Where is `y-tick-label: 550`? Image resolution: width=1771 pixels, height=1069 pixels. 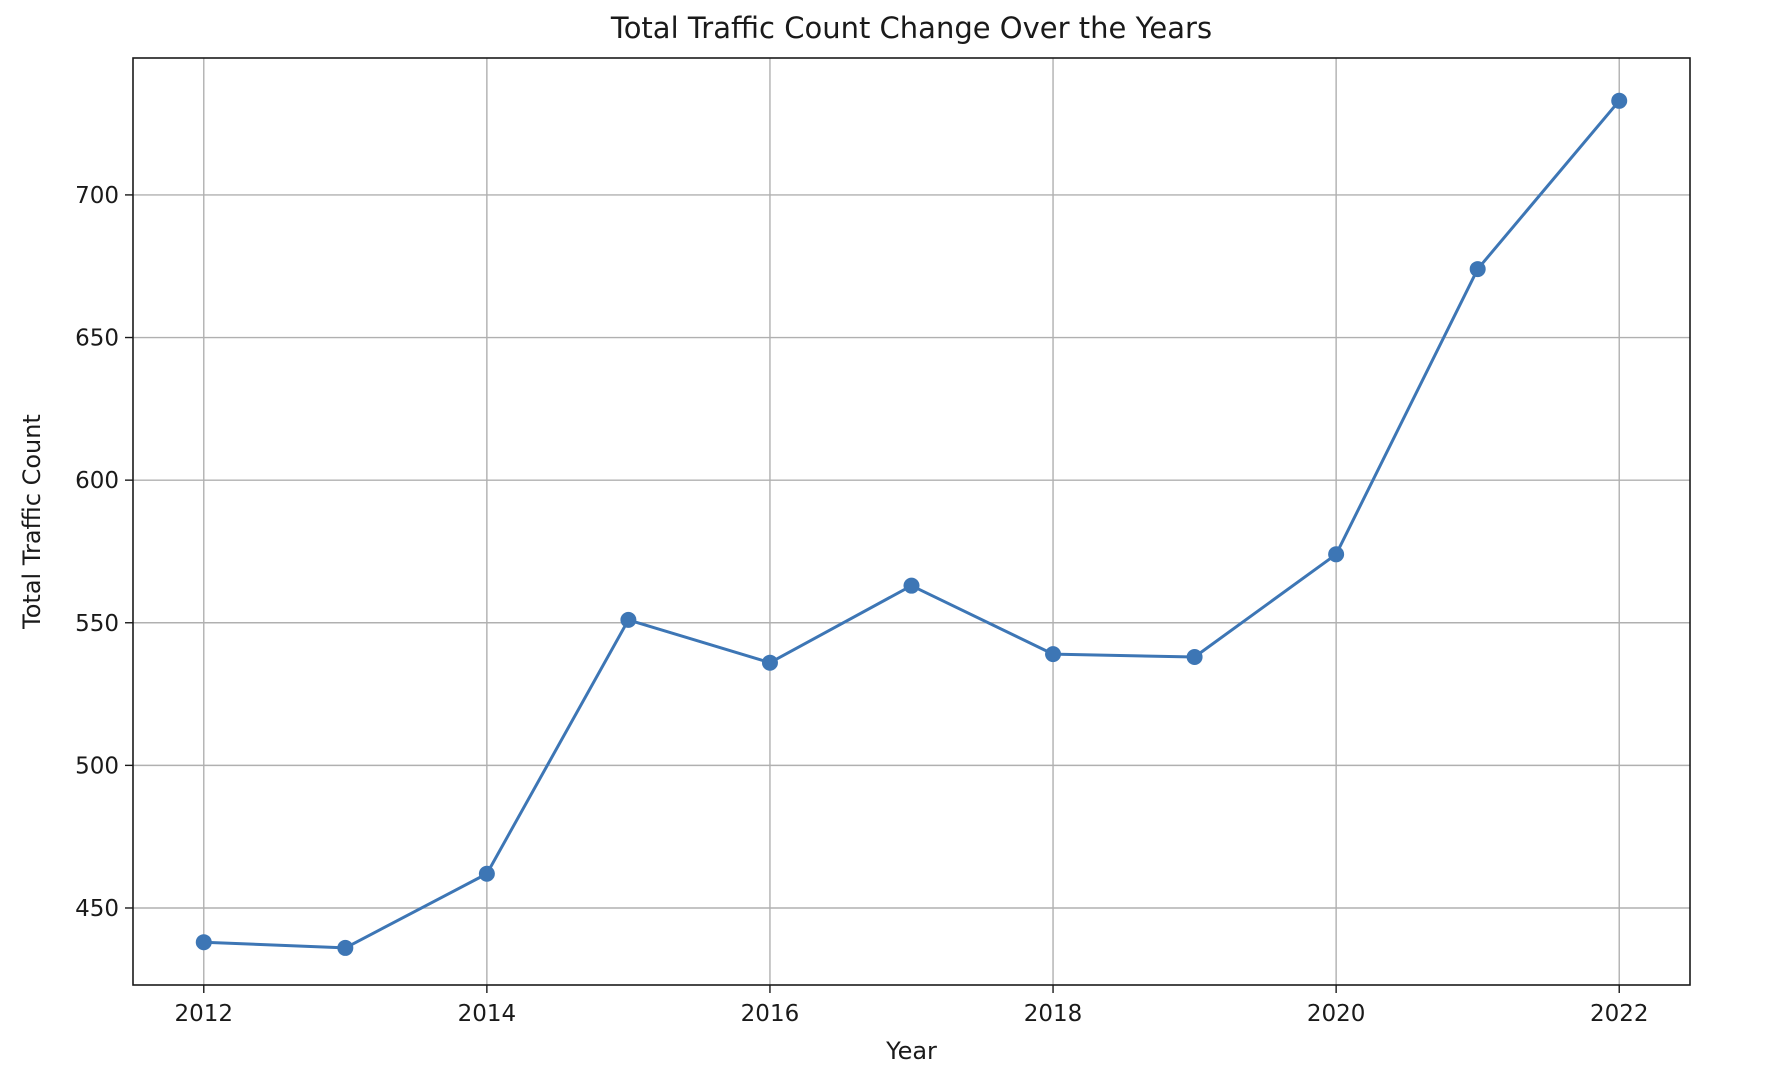
y-tick-label: 550 is located at coordinates (97, 624).